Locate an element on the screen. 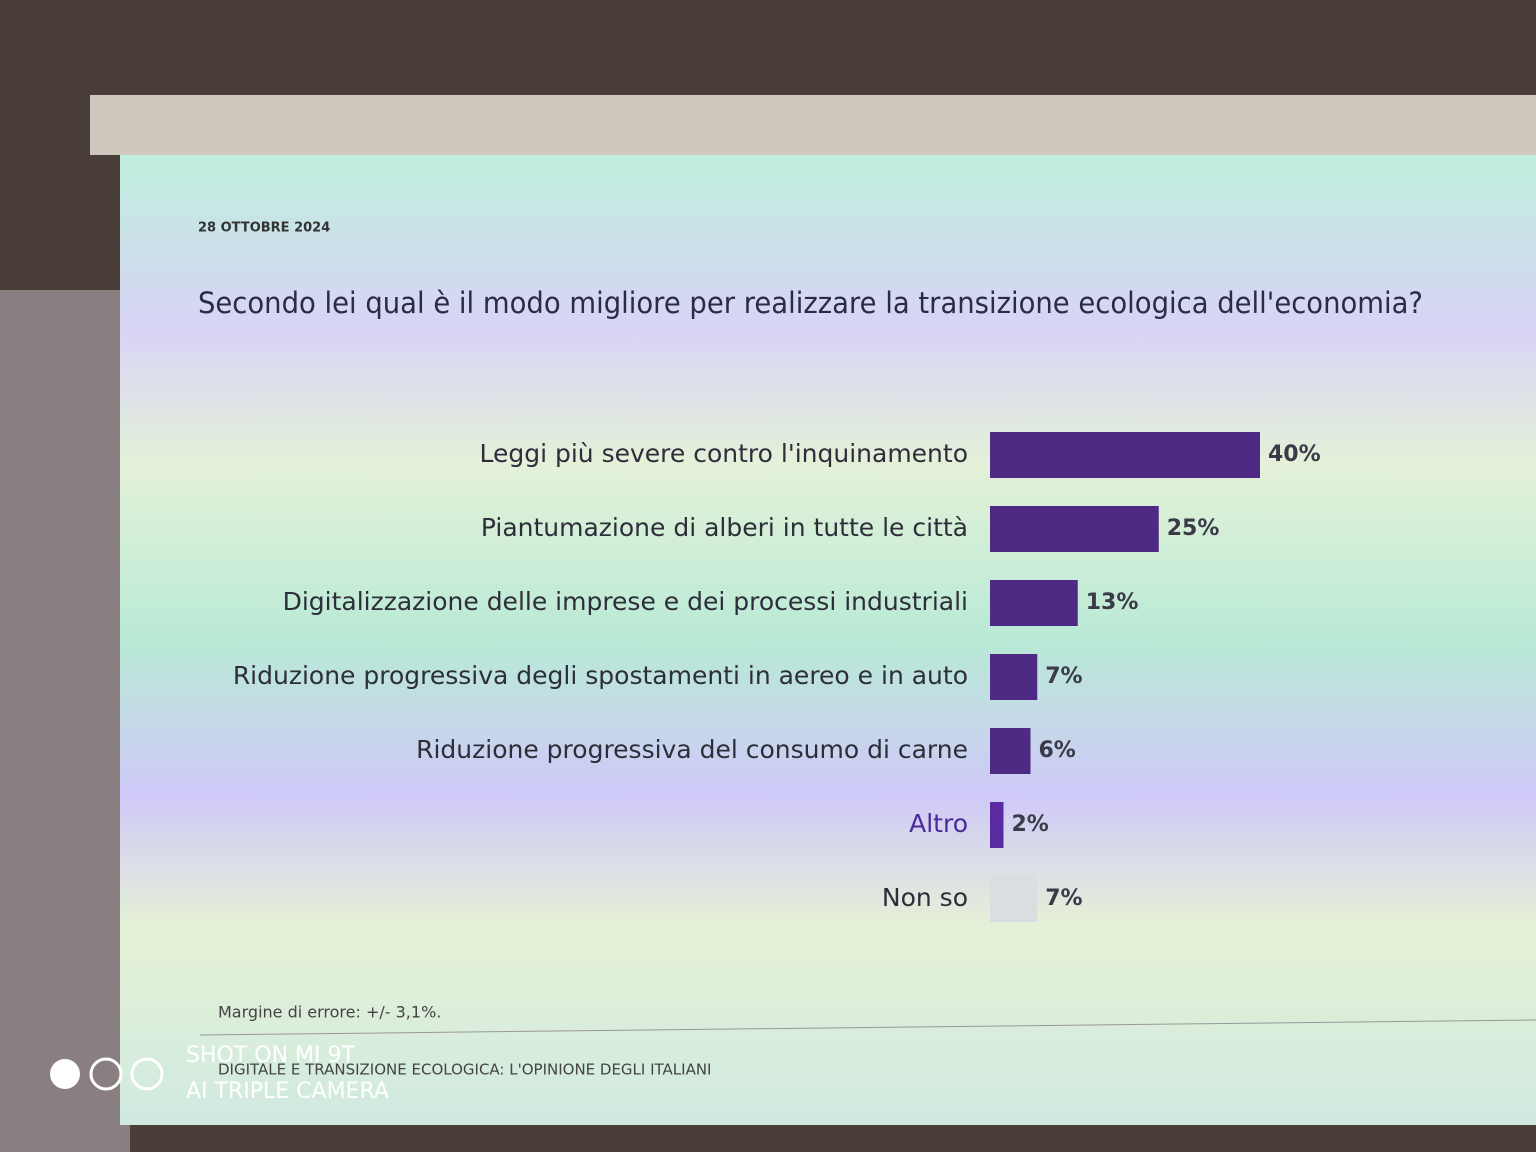 The width and height of the screenshot is (1536, 1152). category-label: Altro is located at coordinates (938, 823).